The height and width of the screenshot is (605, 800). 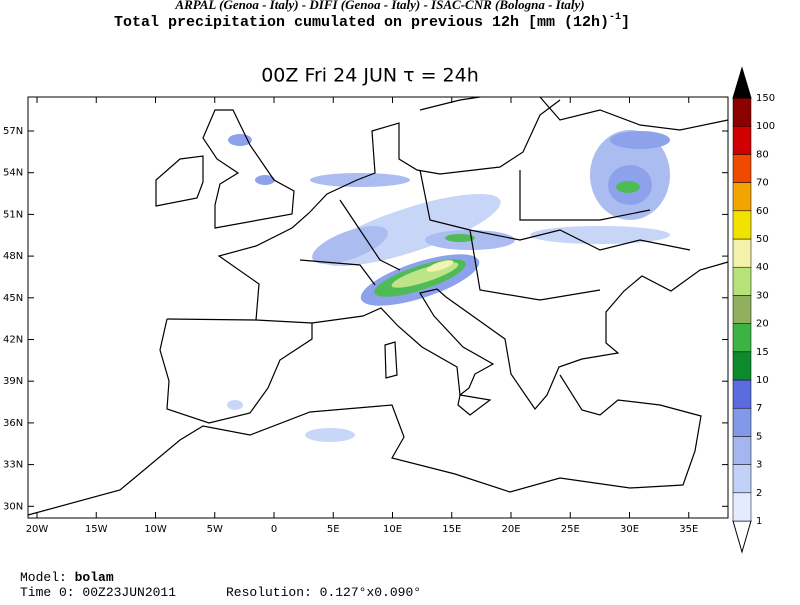 I want to click on colorbar-label: 5, so click(x=759, y=436).